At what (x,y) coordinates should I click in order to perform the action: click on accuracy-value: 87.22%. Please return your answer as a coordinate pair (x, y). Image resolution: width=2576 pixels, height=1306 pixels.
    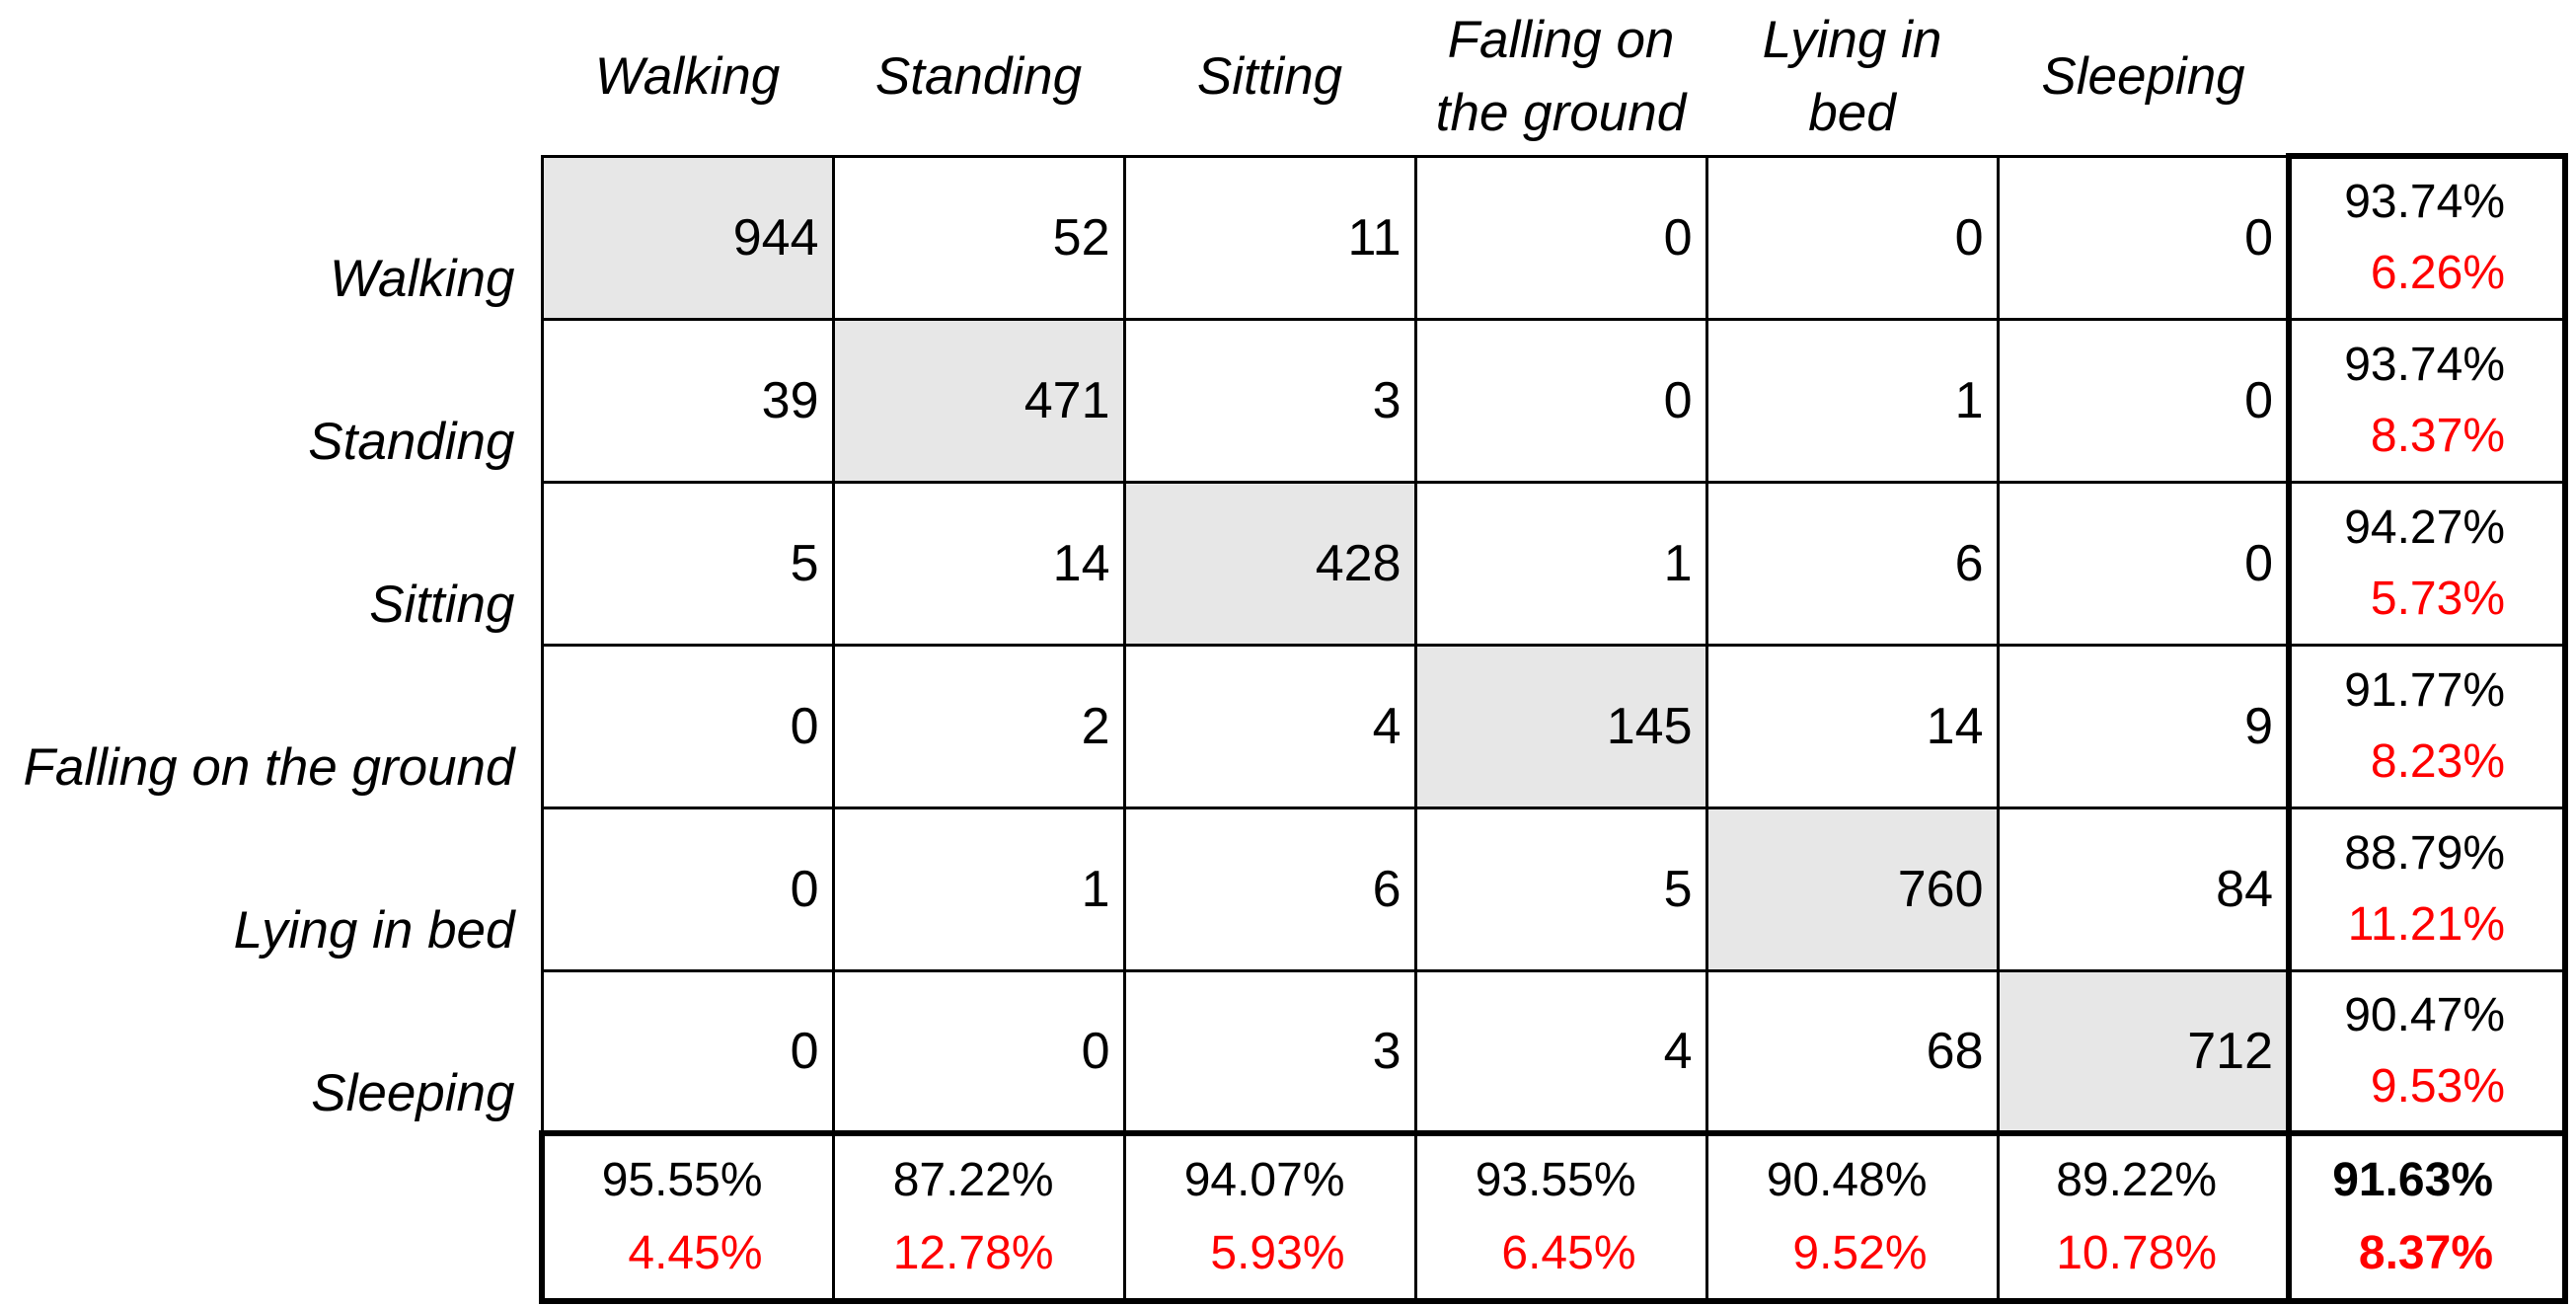
    Looking at the image, I should click on (973, 1180).